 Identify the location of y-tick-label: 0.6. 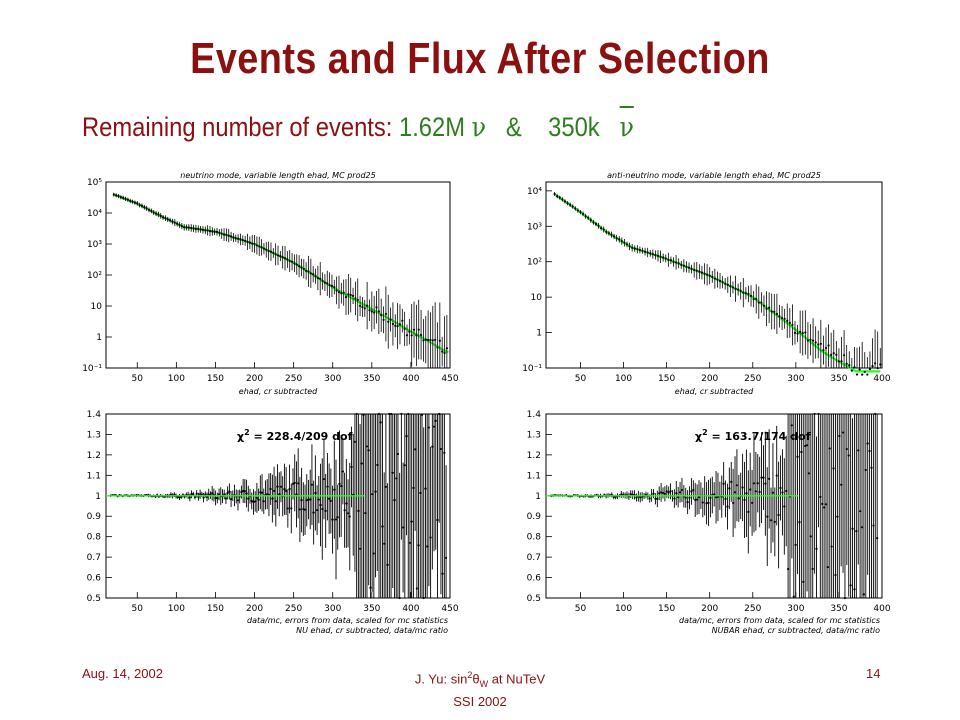
(534, 579).